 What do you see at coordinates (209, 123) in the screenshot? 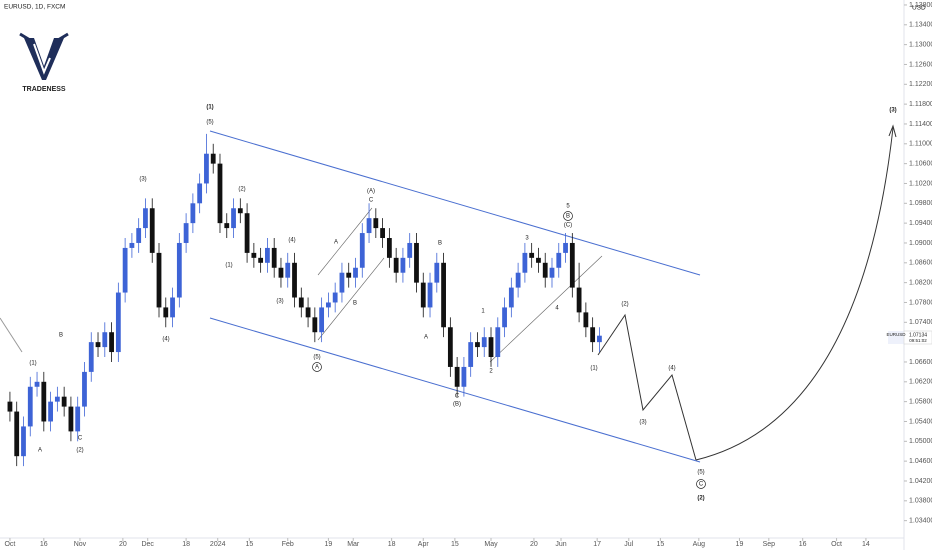
I see `wave-label: (5)` at bounding box center [209, 123].